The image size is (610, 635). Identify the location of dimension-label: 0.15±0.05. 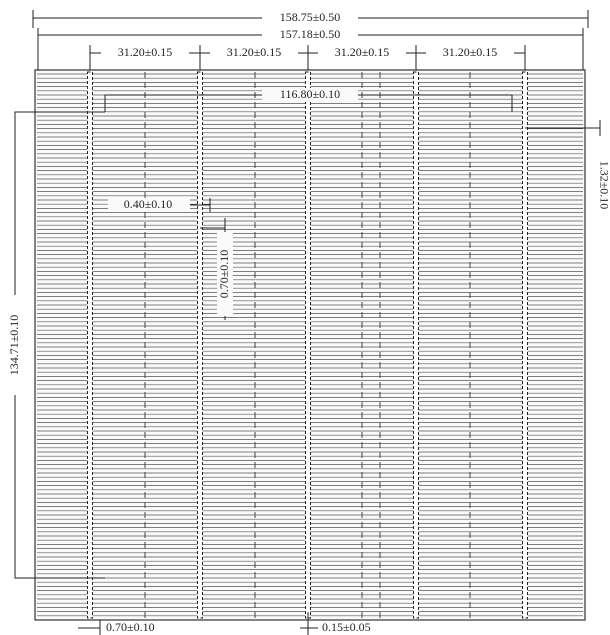
(346, 627).